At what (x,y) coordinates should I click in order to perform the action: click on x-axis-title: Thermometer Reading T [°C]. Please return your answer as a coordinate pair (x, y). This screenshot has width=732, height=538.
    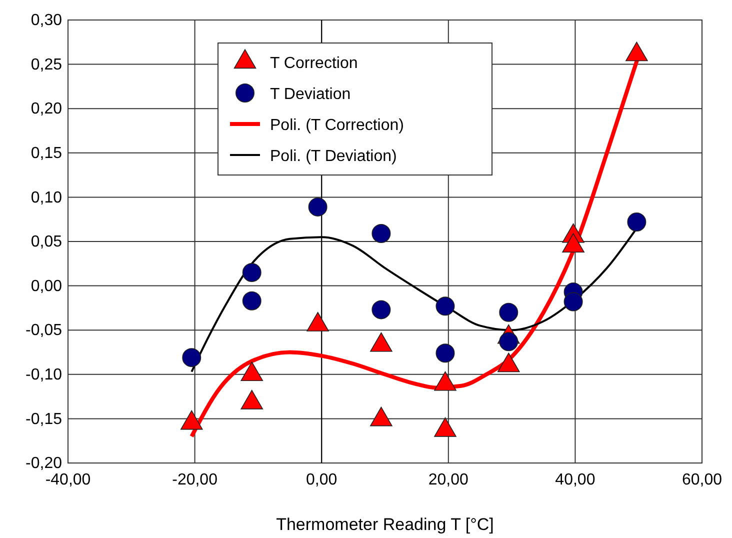
    Looking at the image, I should click on (385, 524).